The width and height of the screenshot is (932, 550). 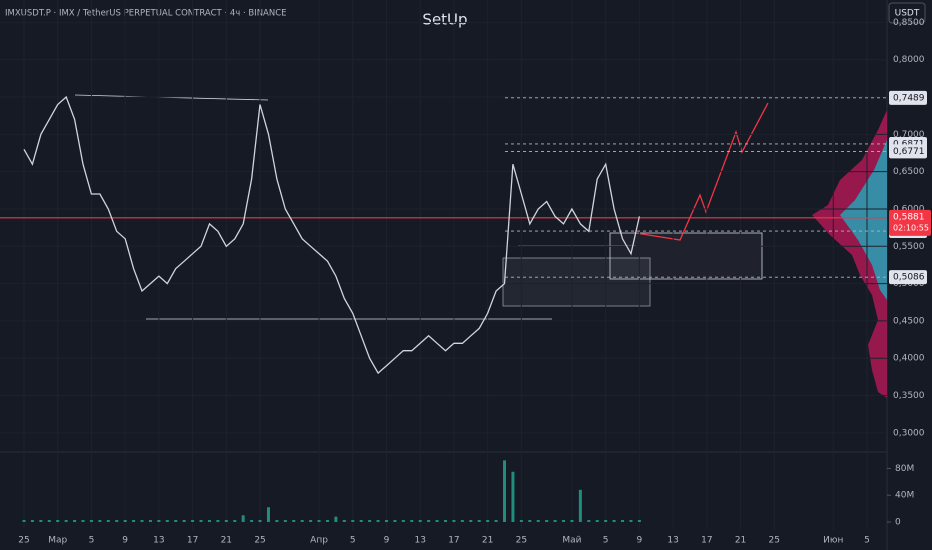 I want to click on y-tick-label: 0,8500, so click(x=909, y=23).